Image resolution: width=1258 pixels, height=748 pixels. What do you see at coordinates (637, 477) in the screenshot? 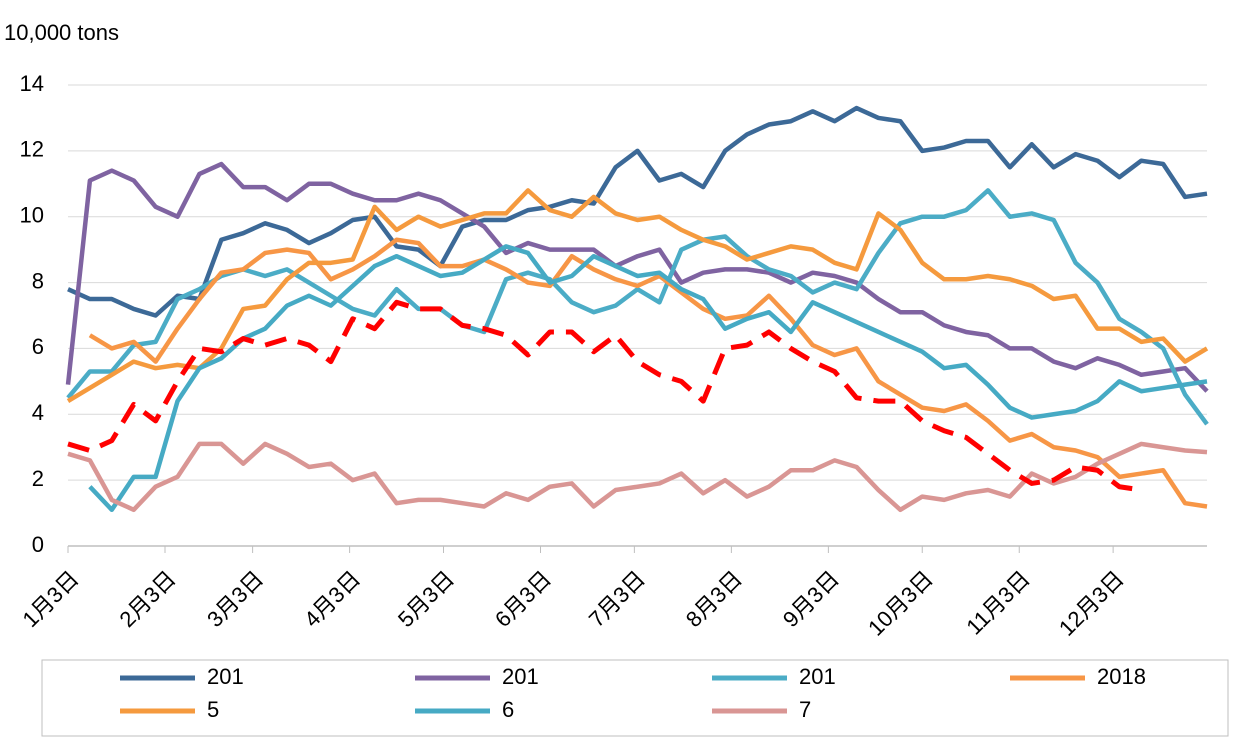
I see `series-line` at bounding box center [637, 477].